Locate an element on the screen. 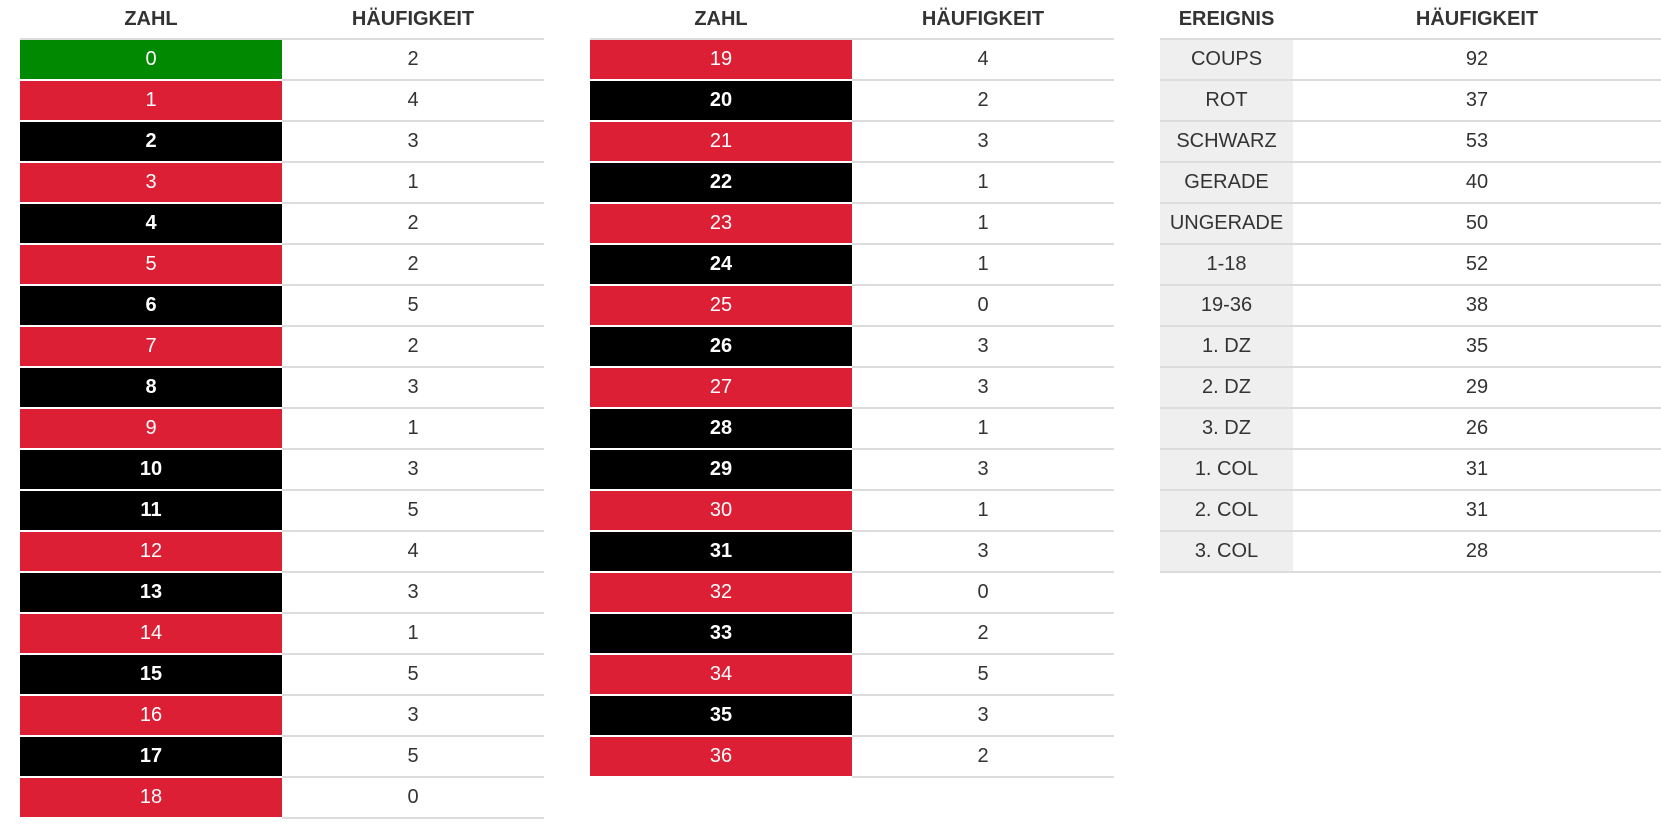  number-cell-black: 13 is located at coordinates (151, 593).